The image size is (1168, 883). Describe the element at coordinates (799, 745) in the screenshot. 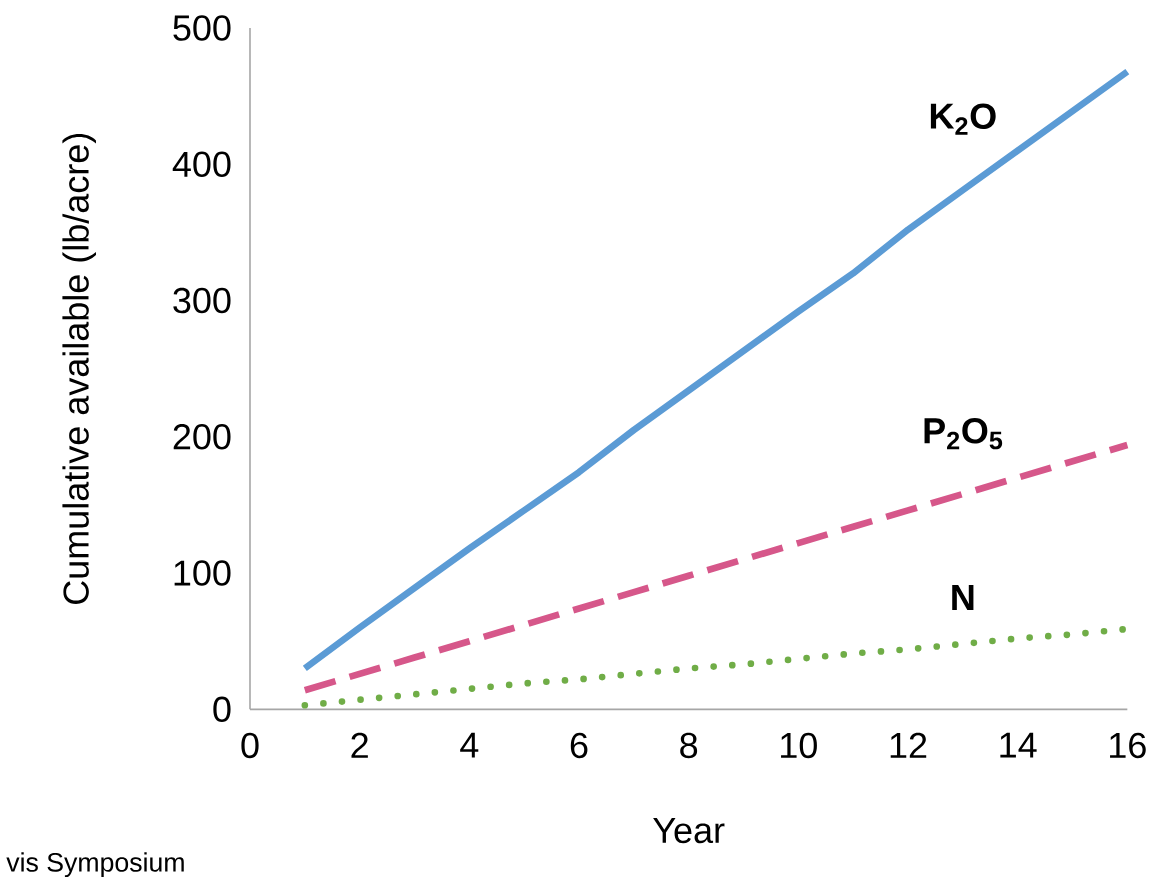

I see `x-tick-label: 10` at that location.